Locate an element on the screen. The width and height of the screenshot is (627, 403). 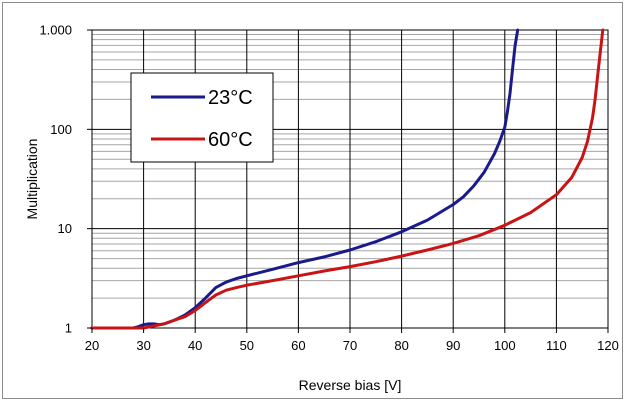
legend-box is located at coordinates (202, 117).